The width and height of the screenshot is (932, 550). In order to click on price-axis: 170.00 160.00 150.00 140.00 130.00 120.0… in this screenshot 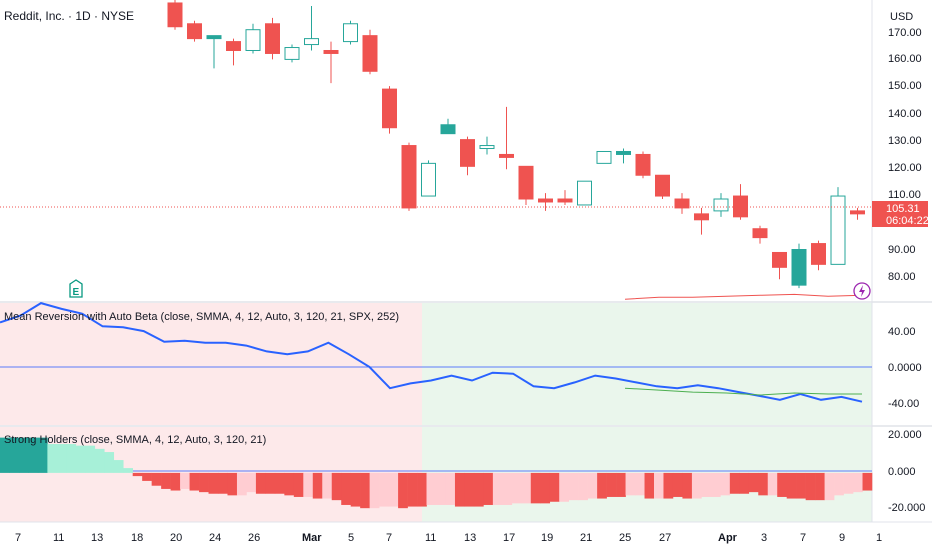, I will do `click(905, 155)`.